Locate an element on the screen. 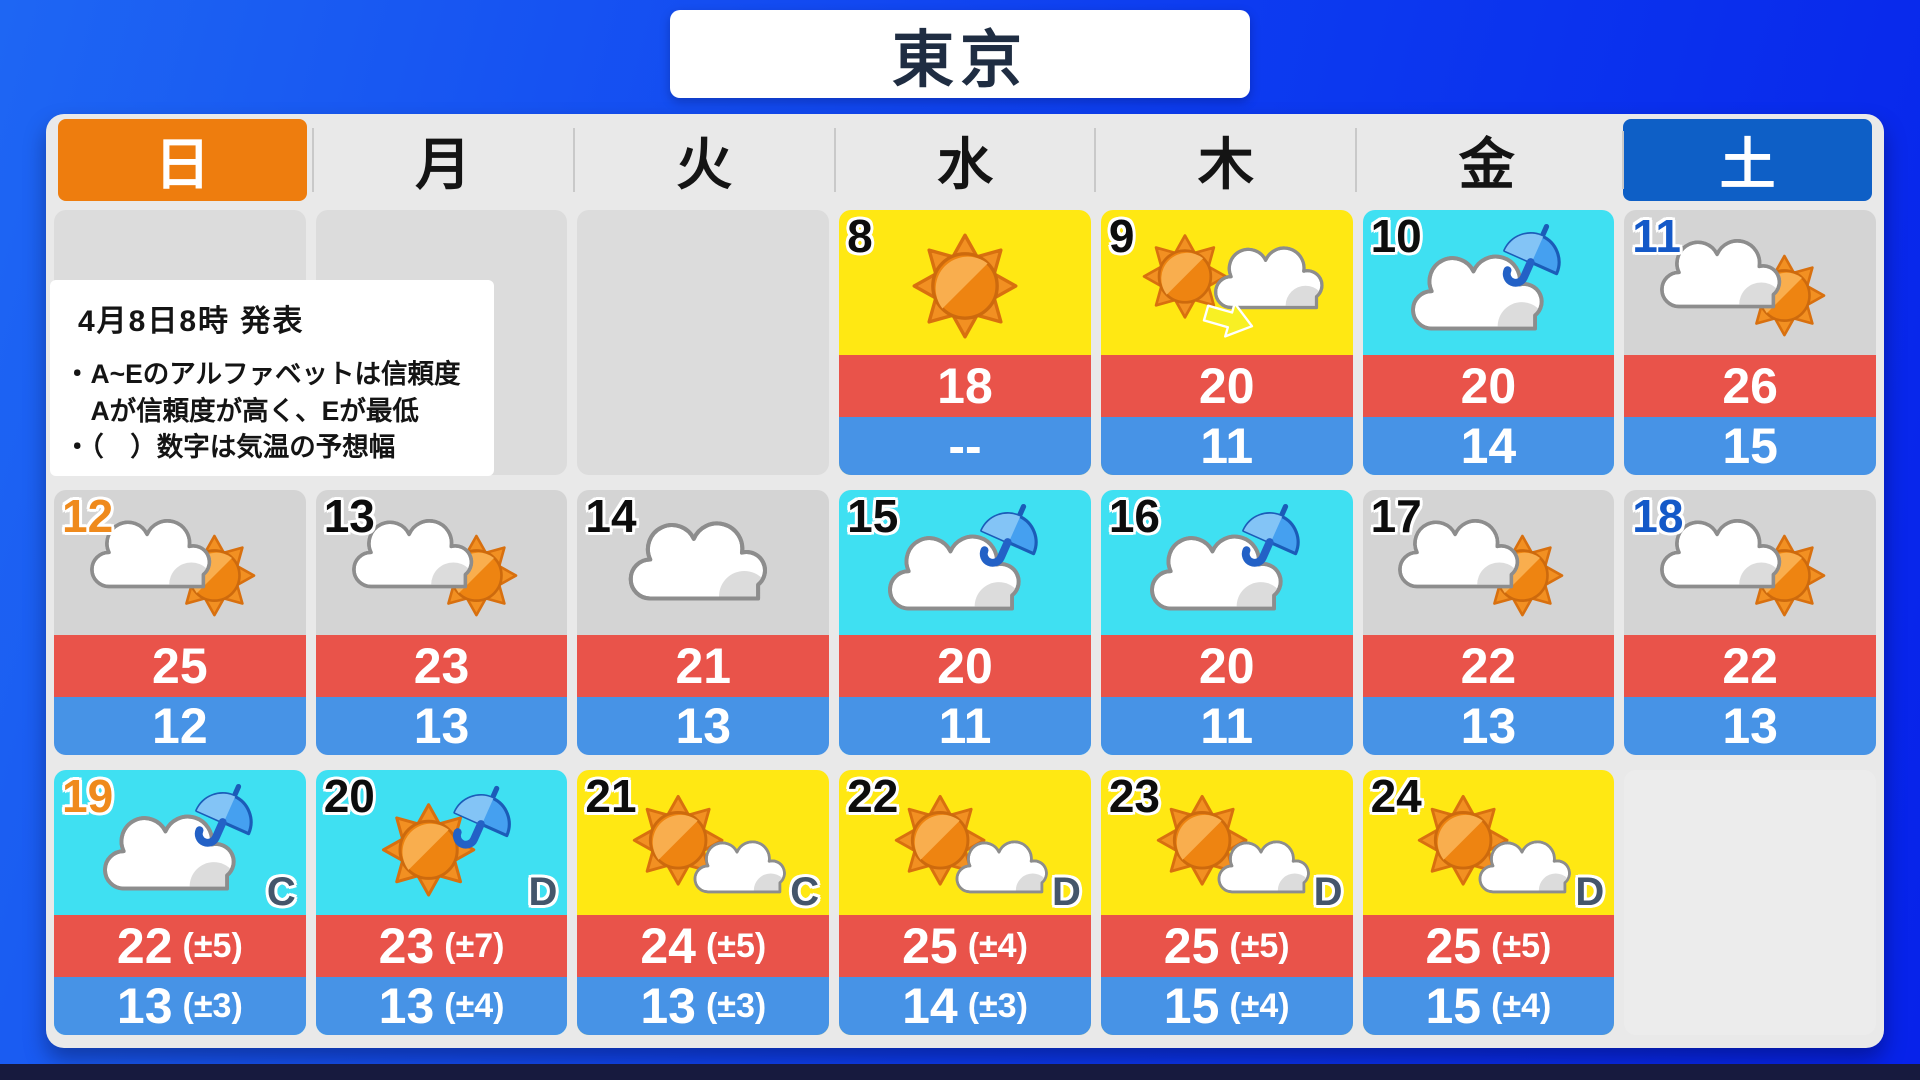  high-temp-range: (±4) is located at coordinates (997, 945).